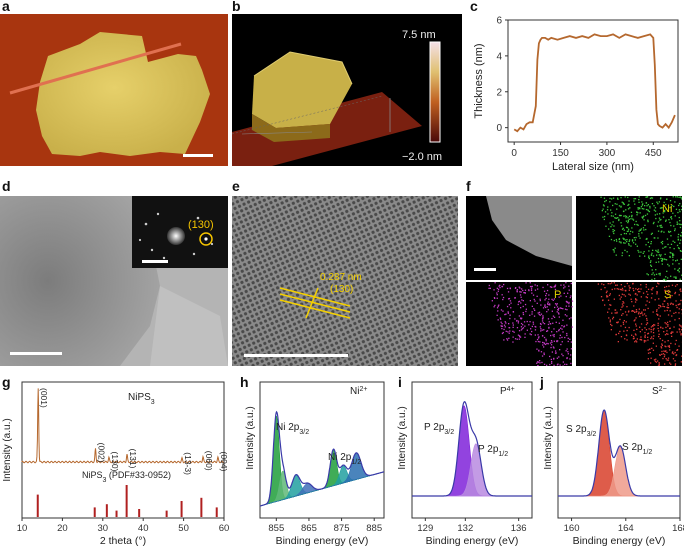  I want to click on y-axis-title: Intensity (a.u.), so click(7, 449).